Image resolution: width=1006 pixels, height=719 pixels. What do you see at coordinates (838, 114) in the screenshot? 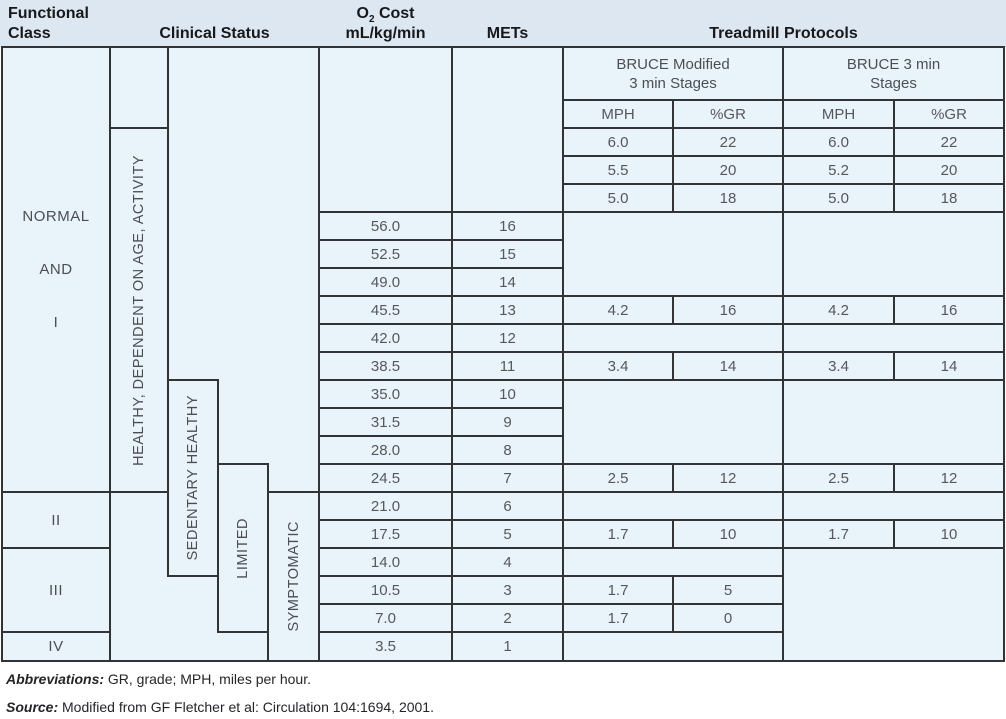
I see `bruce-3min-mph-header: MPH` at bounding box center [838, 114].